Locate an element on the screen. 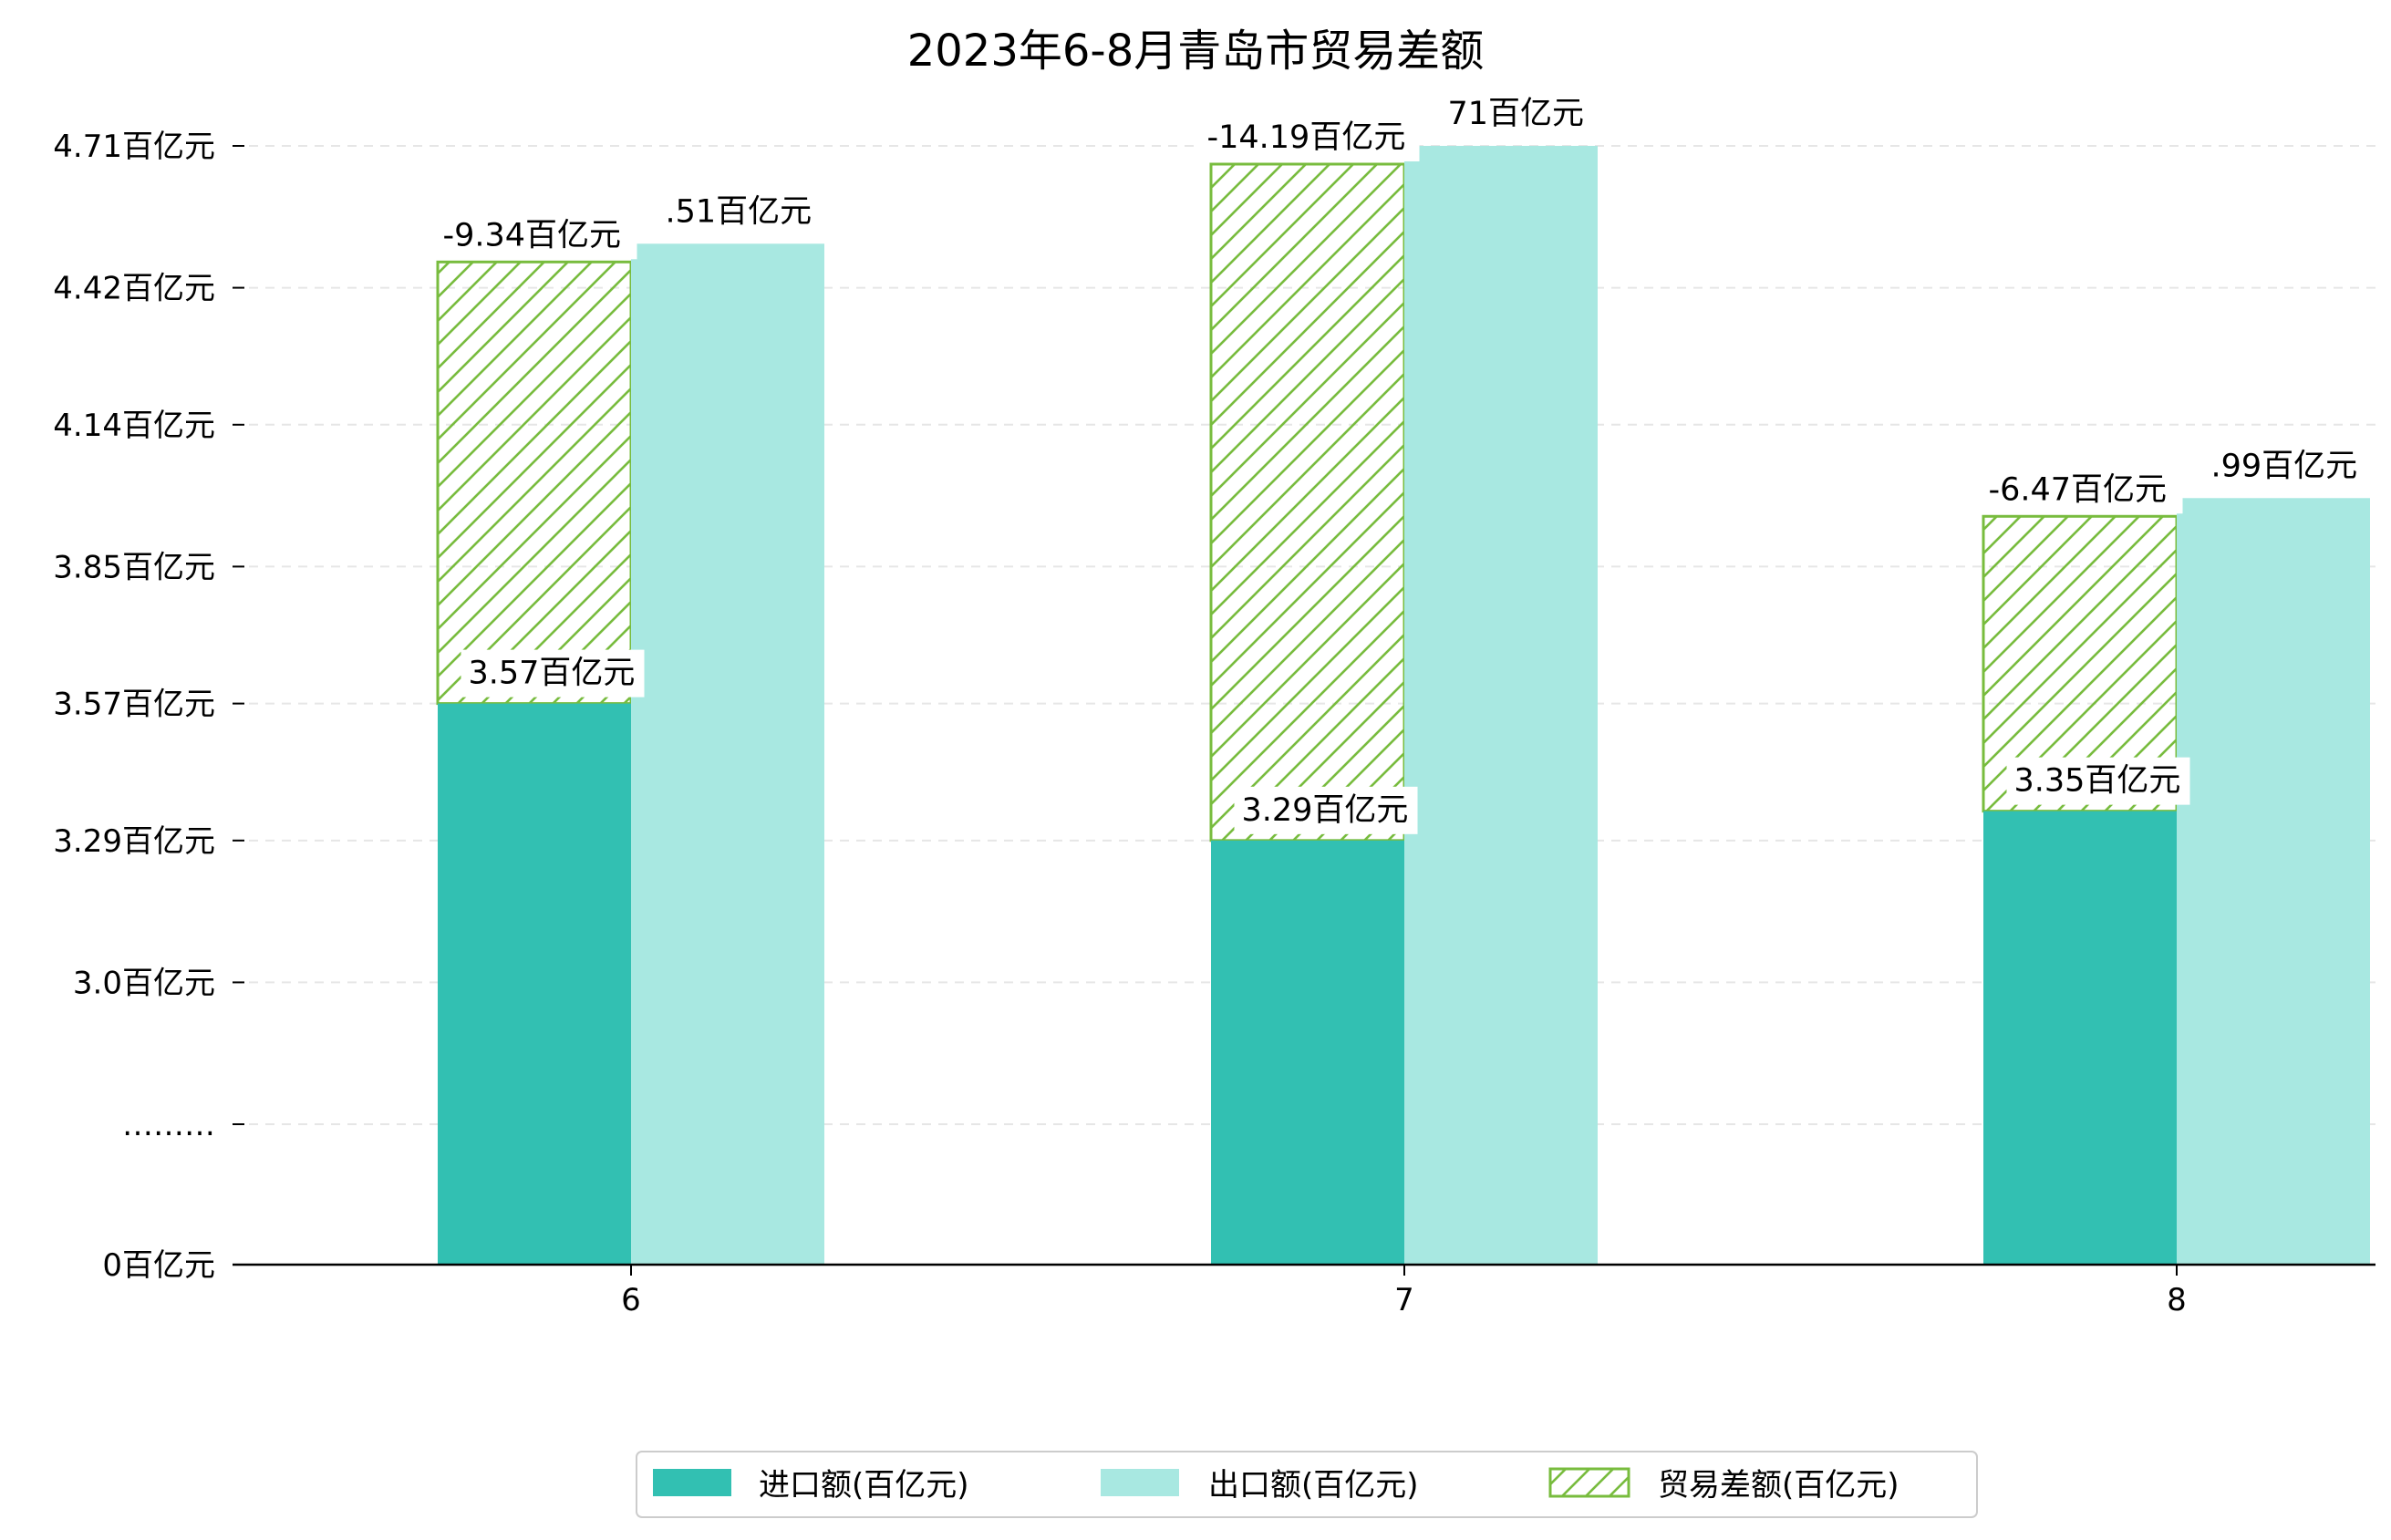 The height and width of the screenshot is (1540, 2391). y-tick-label: 3.57百亿元 is located at coordinates (134, 705).